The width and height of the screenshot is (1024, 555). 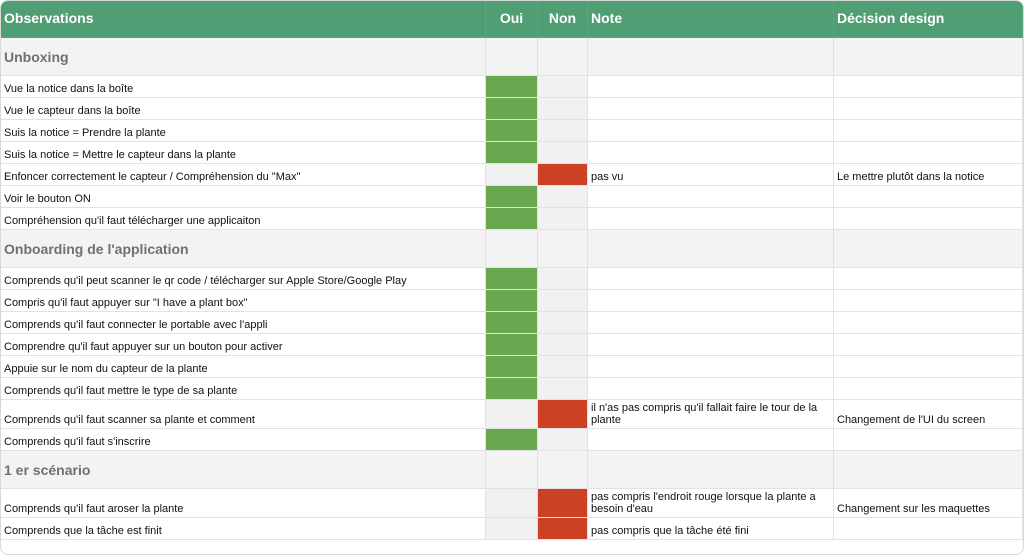 I want to click on decision: Changement sur les maquettes, so click(x=928, y=503).